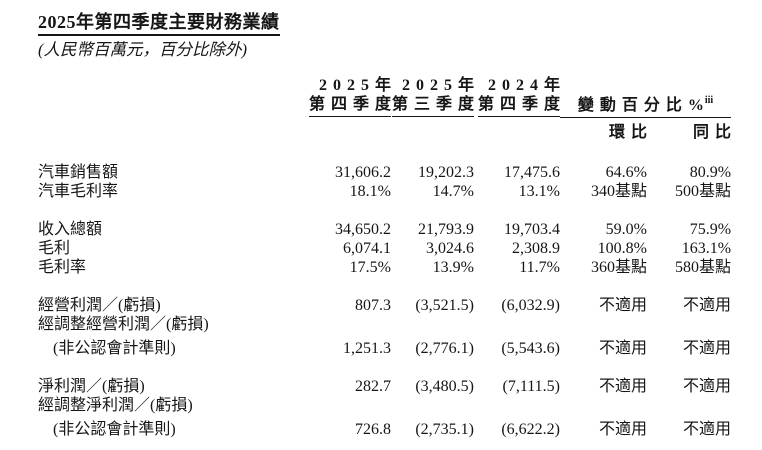 The width and height of the screenshot is (762, 450). What do you see at coordinates (536, 248) in the screenshot?
I see `cell-2024-q4: 2,308.9` at bounding box center [536, 248].